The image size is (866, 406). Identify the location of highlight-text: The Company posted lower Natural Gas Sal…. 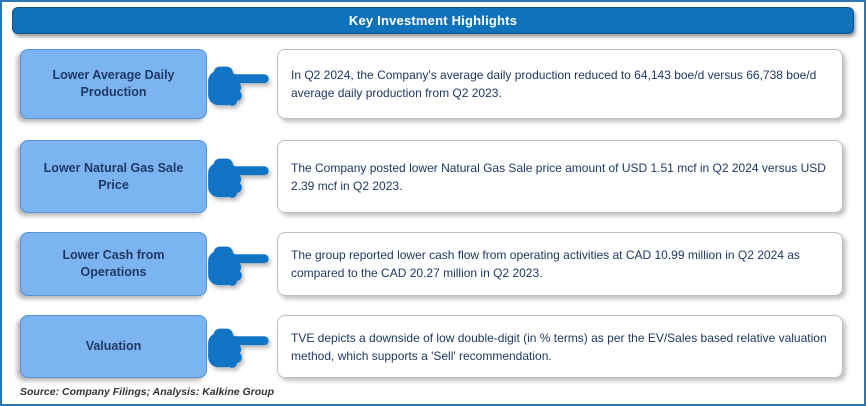
(558, 176).